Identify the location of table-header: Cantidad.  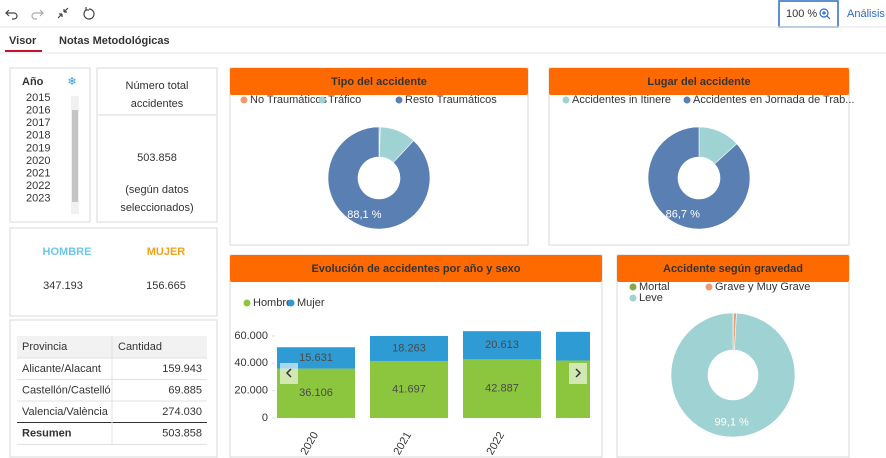
(140, 347).